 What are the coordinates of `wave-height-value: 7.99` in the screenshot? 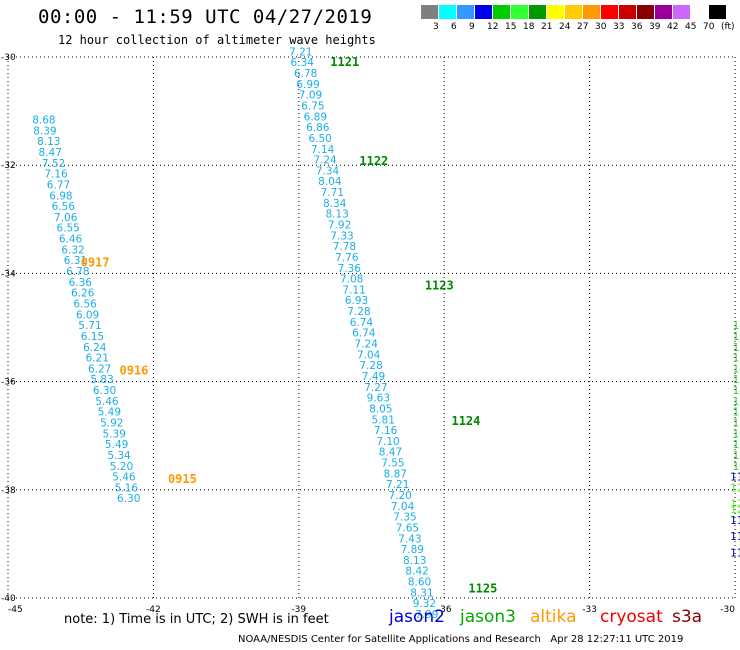 It's located at (426, 615).